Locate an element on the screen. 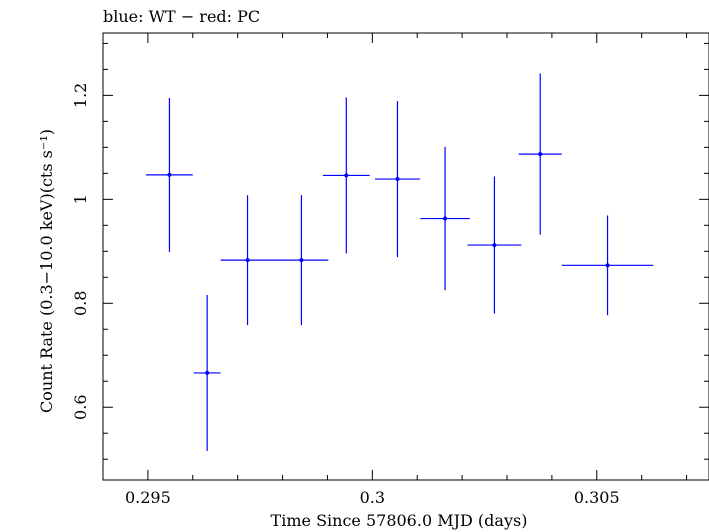 This screenshot has height=532, width=709. y-tick-label: 1 is located at coordinates (80, 199).